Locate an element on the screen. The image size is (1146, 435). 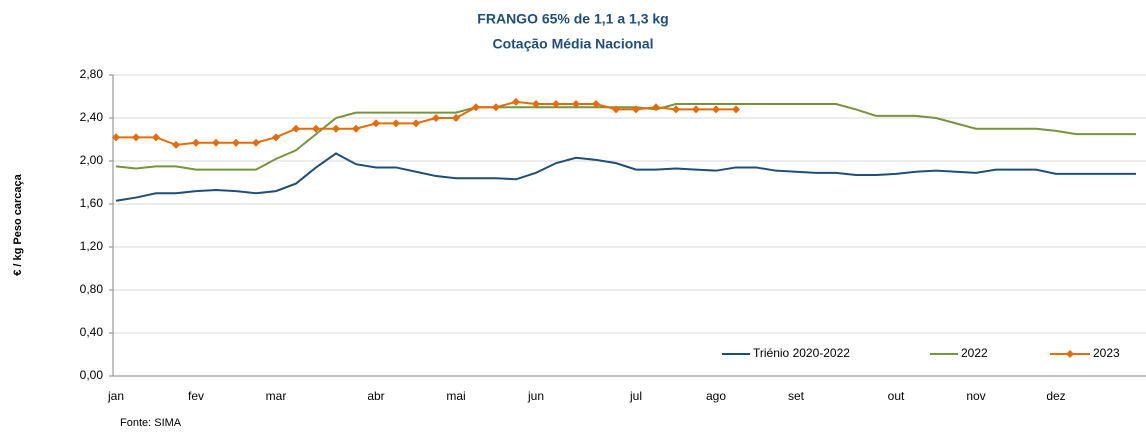
chart-subtitle: Cotação Média Nacional is located at coordinates (572, 44).